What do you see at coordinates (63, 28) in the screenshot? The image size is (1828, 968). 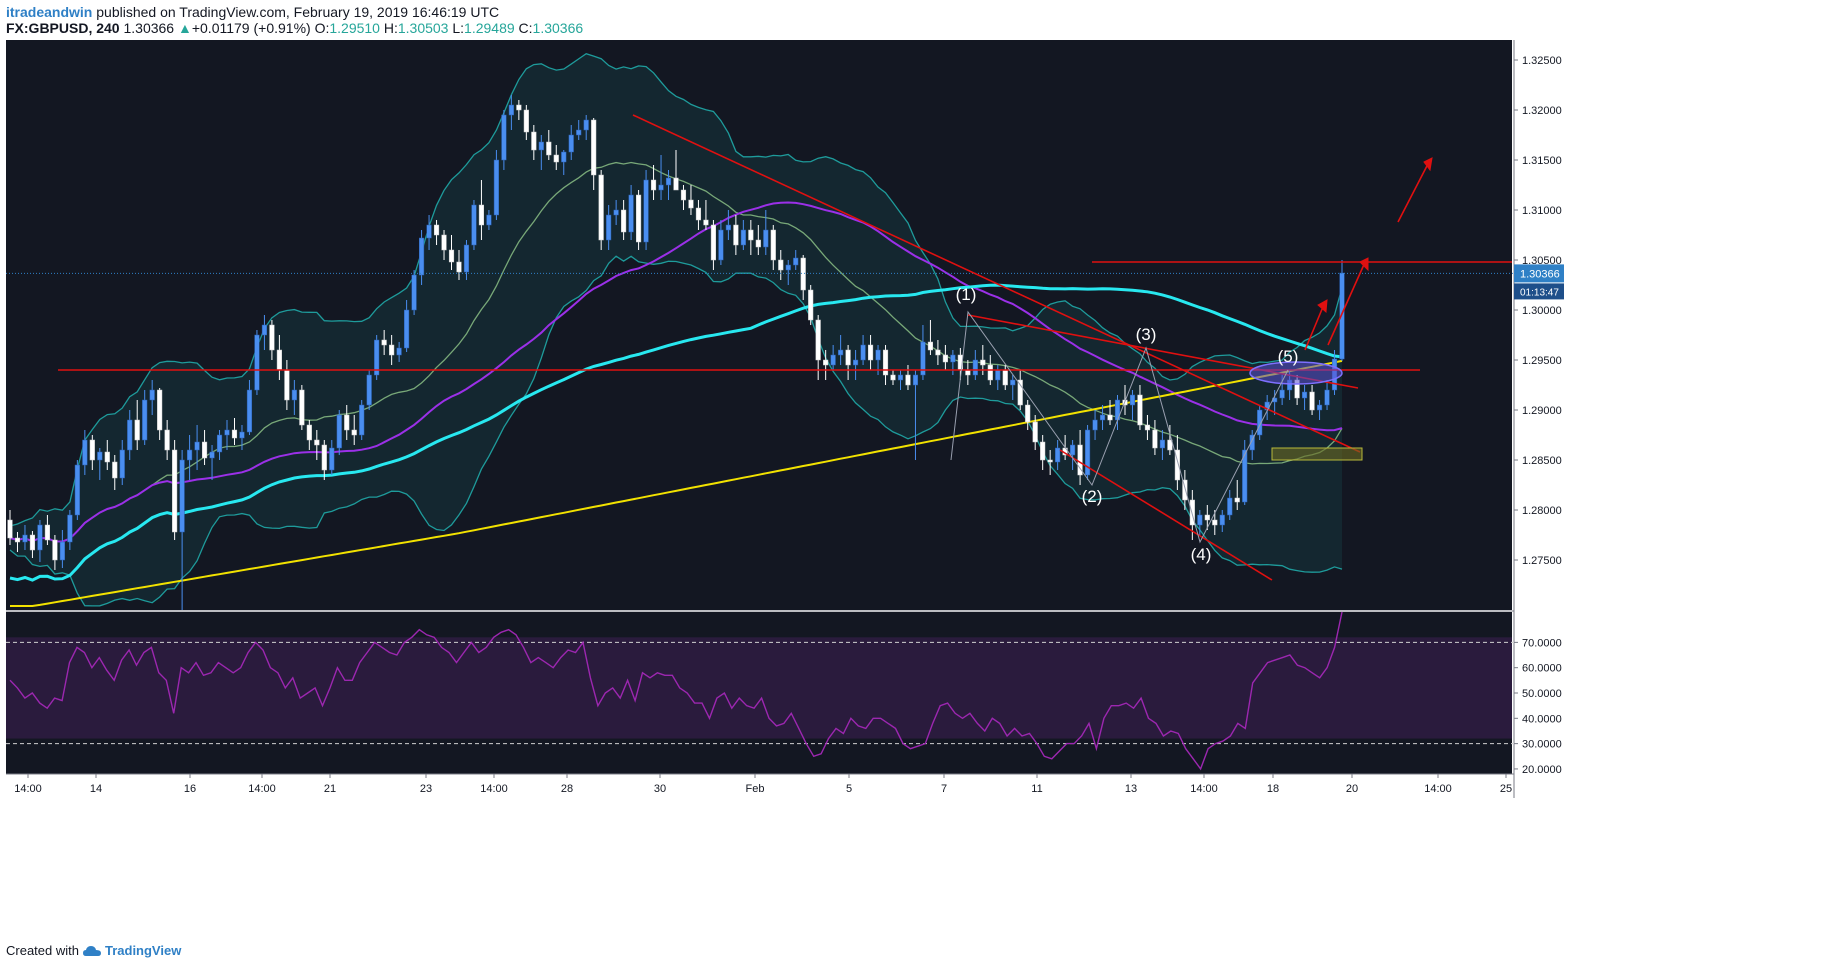 I see `symbol-label: FX:GBPUSD, 240` at bounding box center [63, 28].